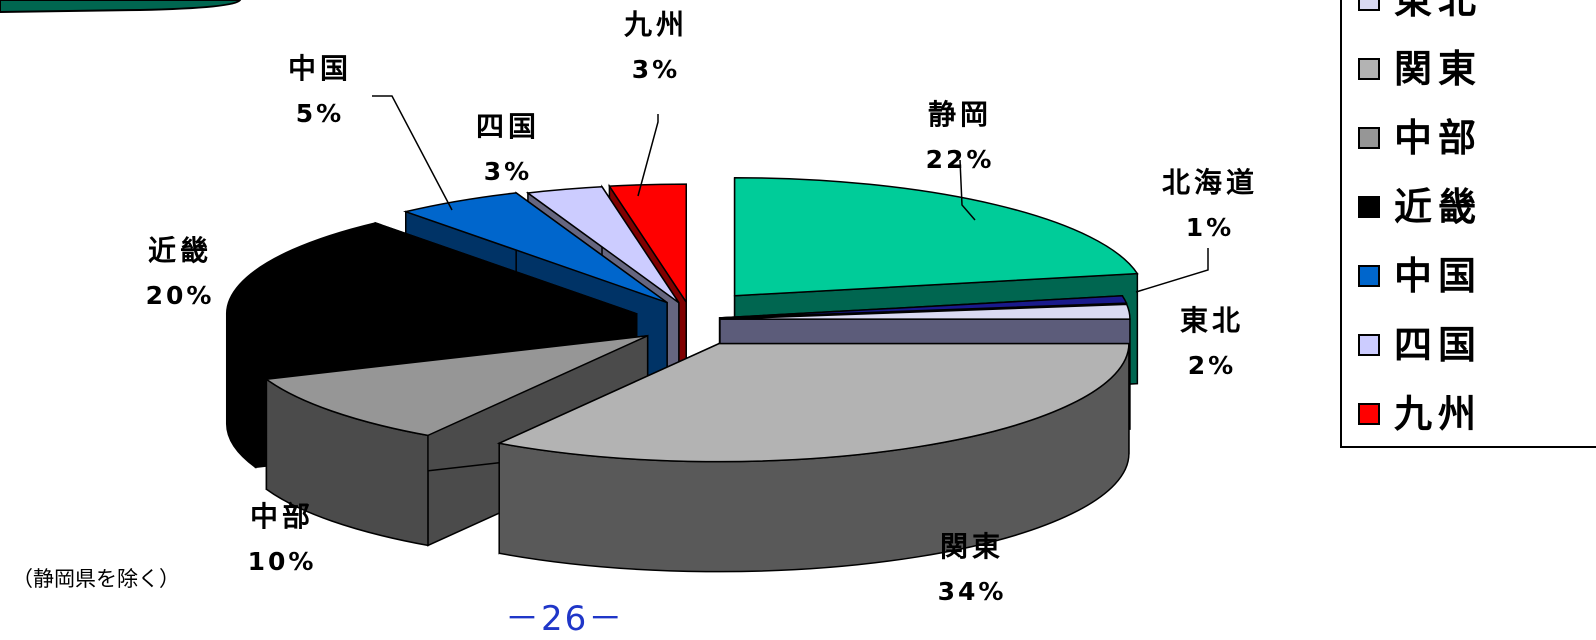 The width and height of the screenshot is (1596, 640). Describe the element at coordinates (1210, 227) in the screenshot. I see `slice-percent-2: 1%` at that location.